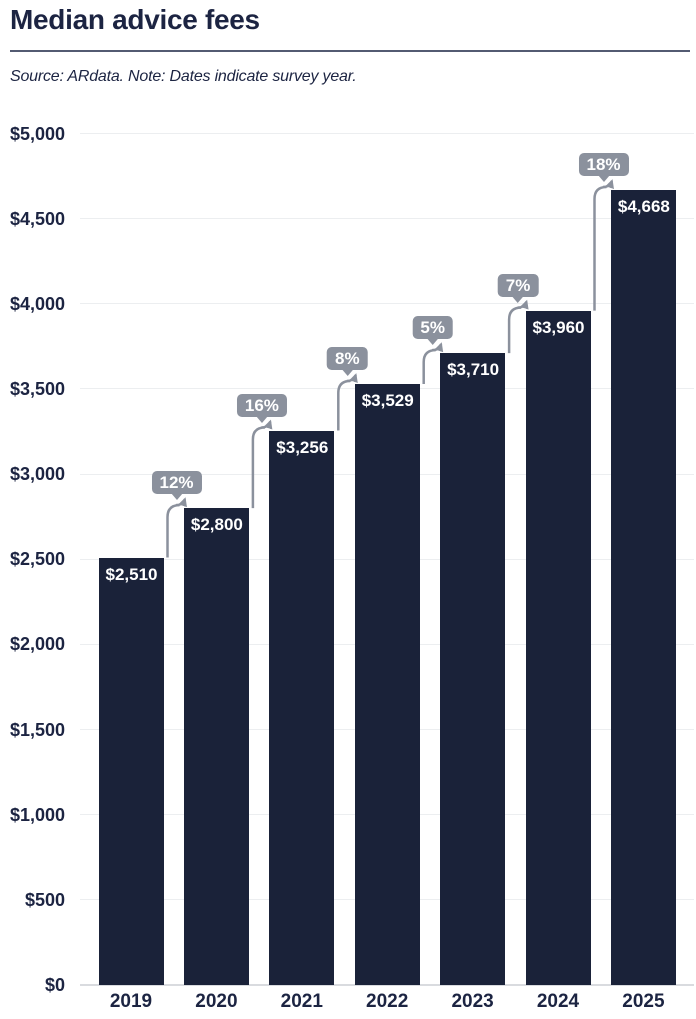 The image size is (696, 1019). I want to click on bar-2024, so click(558, 647).